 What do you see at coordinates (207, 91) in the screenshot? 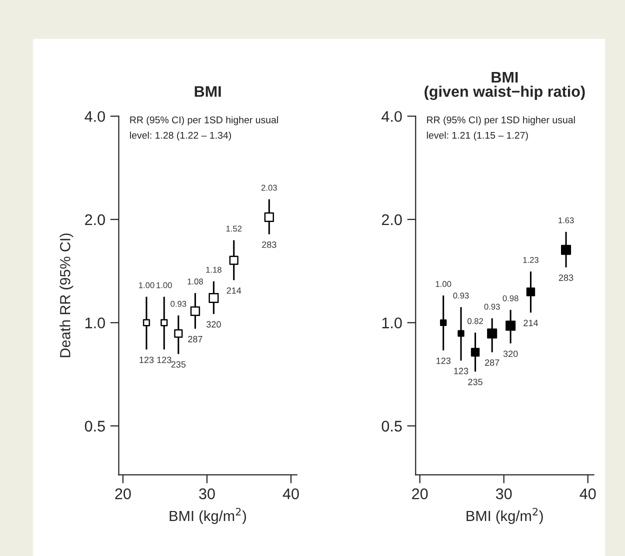
I see `chart-title: BMI` at bounding box center [207, 91].